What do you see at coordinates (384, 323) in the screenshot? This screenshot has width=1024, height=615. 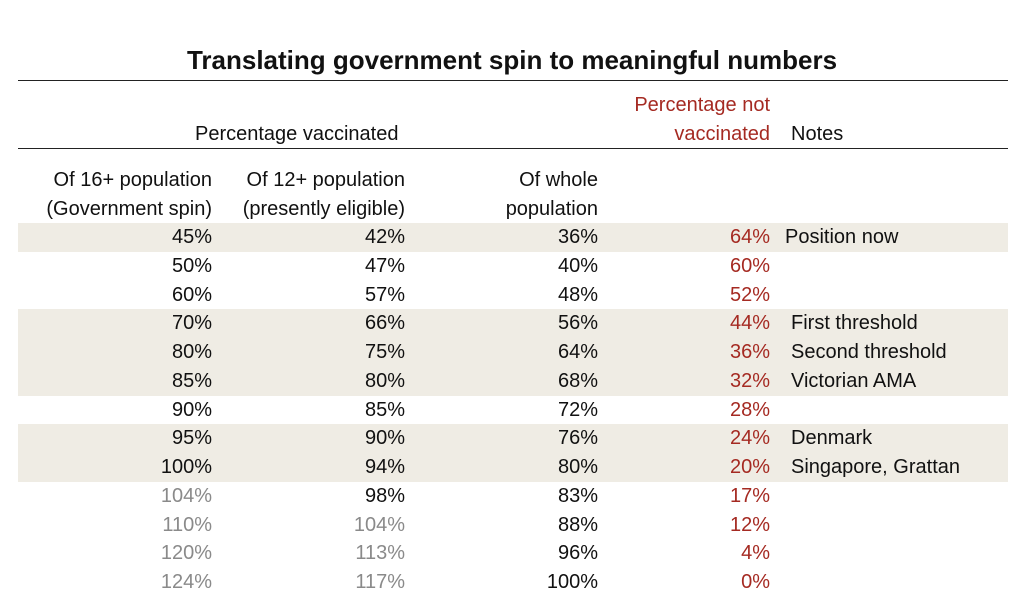 I see `cell: 66%` at bounding box center [384, 323].